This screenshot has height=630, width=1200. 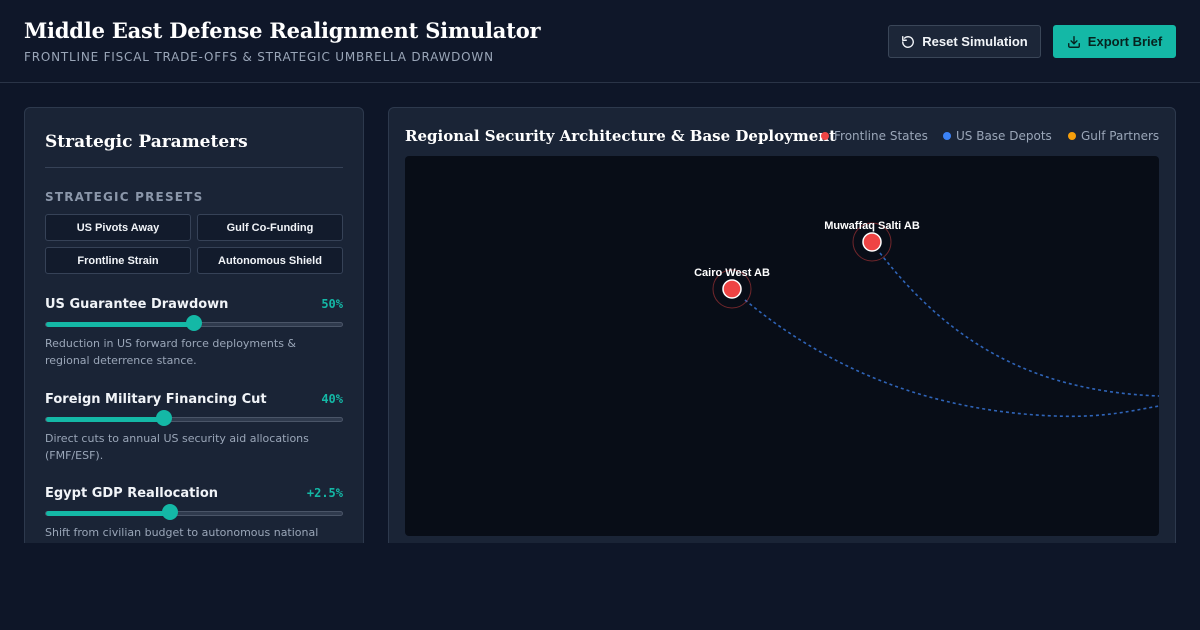 I want to click on param-value: 40%, so click(x=332, y=399).